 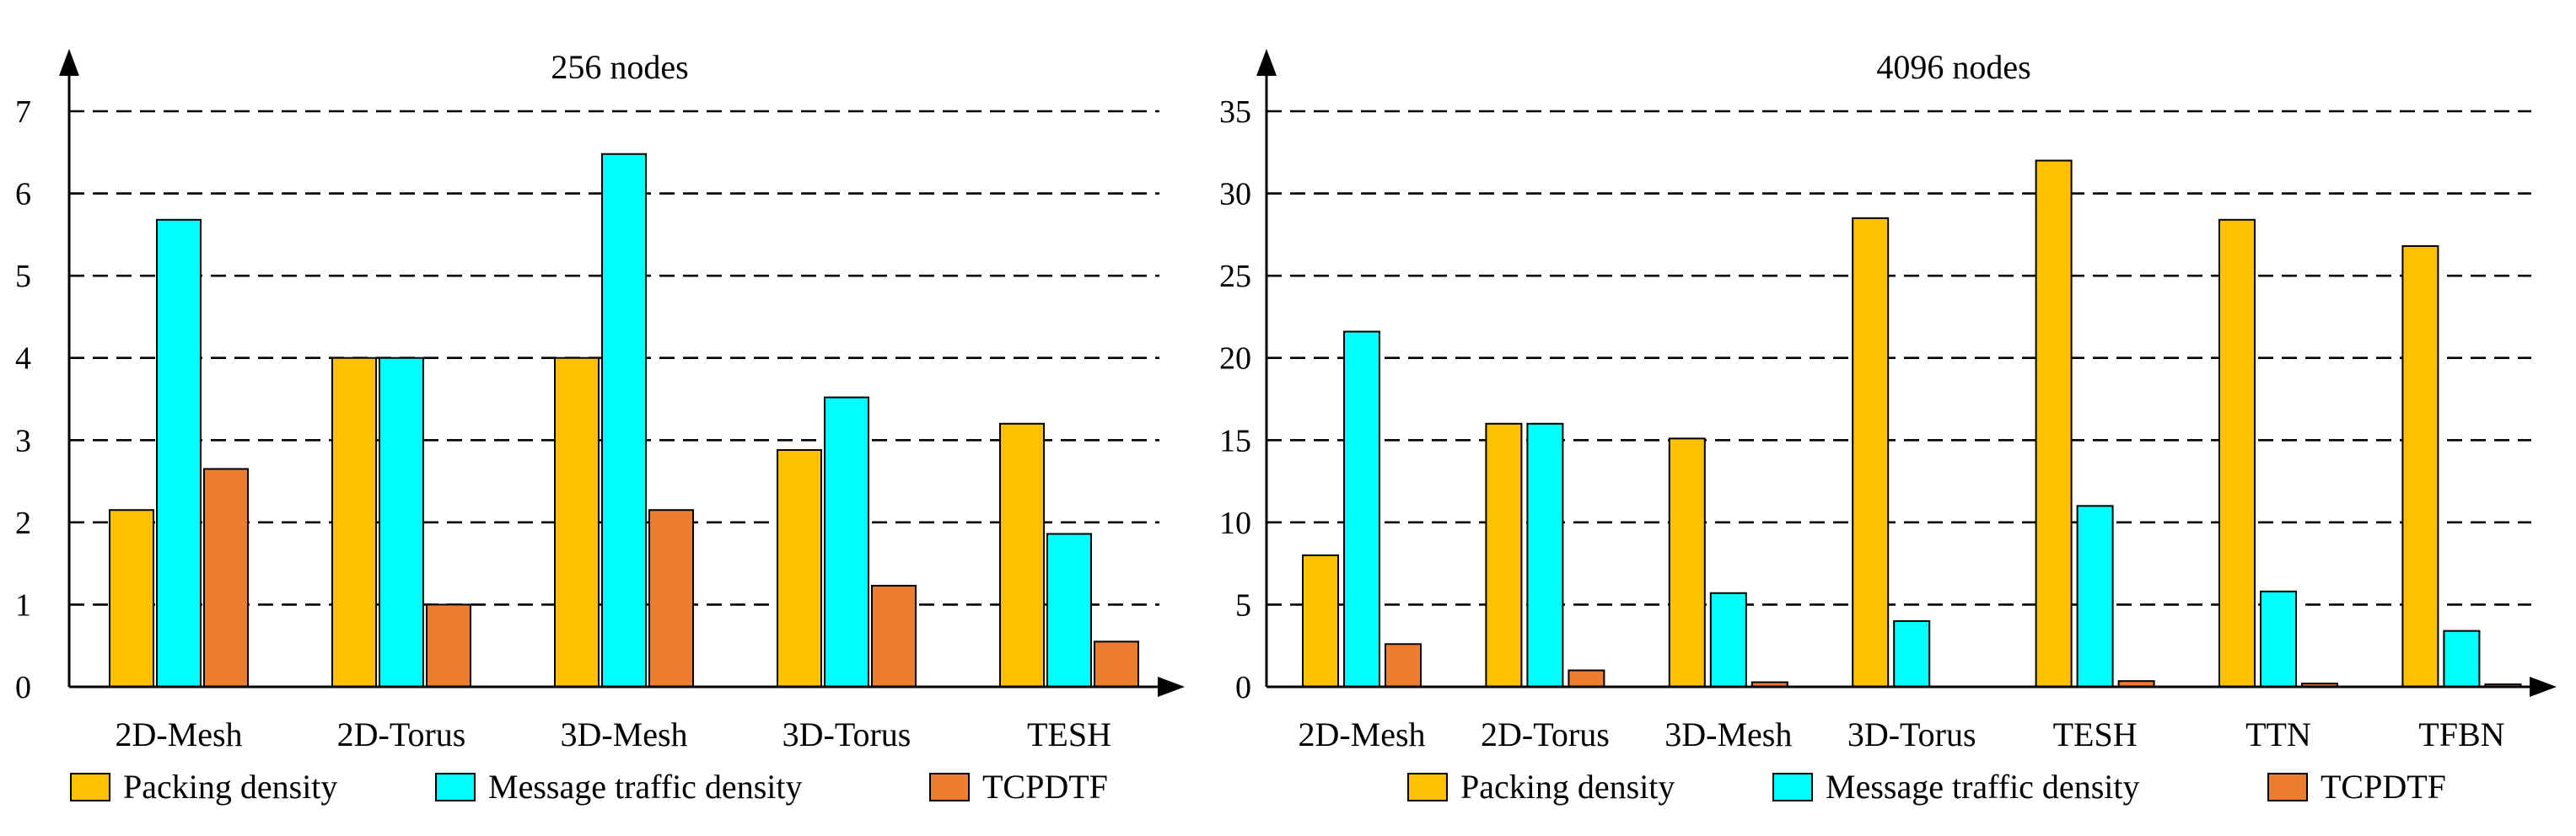 What do you see at coordinates (1235, 359) in the screenshot?
I see `y-tick-label: 20` at bounding box center [1235, 359].